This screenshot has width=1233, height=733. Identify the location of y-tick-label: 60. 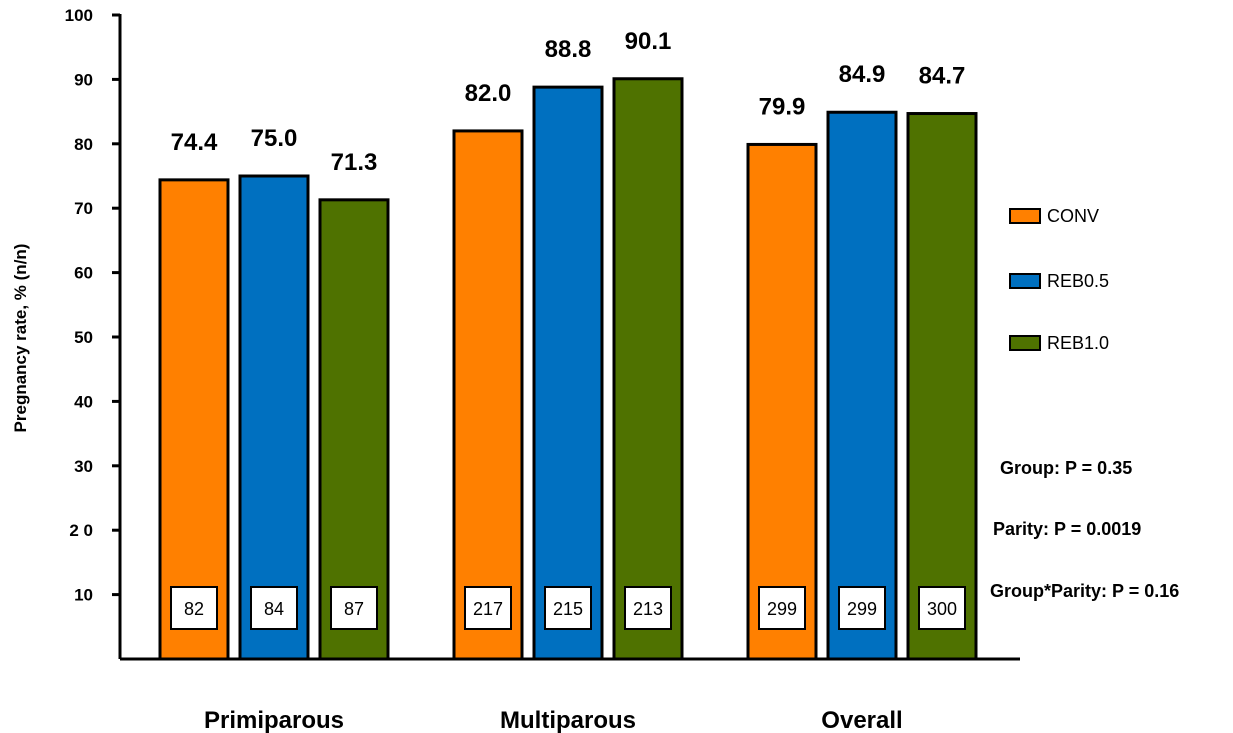
(83, 273).